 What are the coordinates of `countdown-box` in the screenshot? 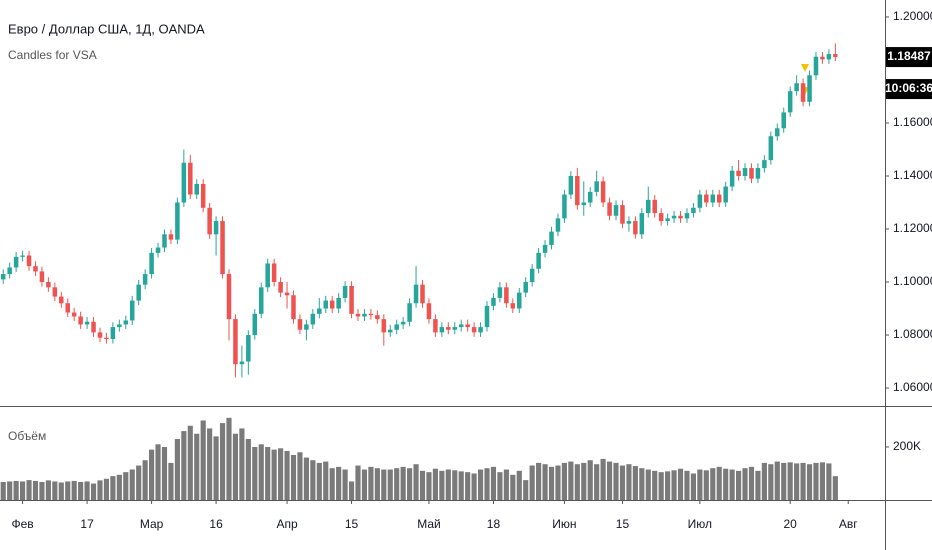 It's located at (909, 89).